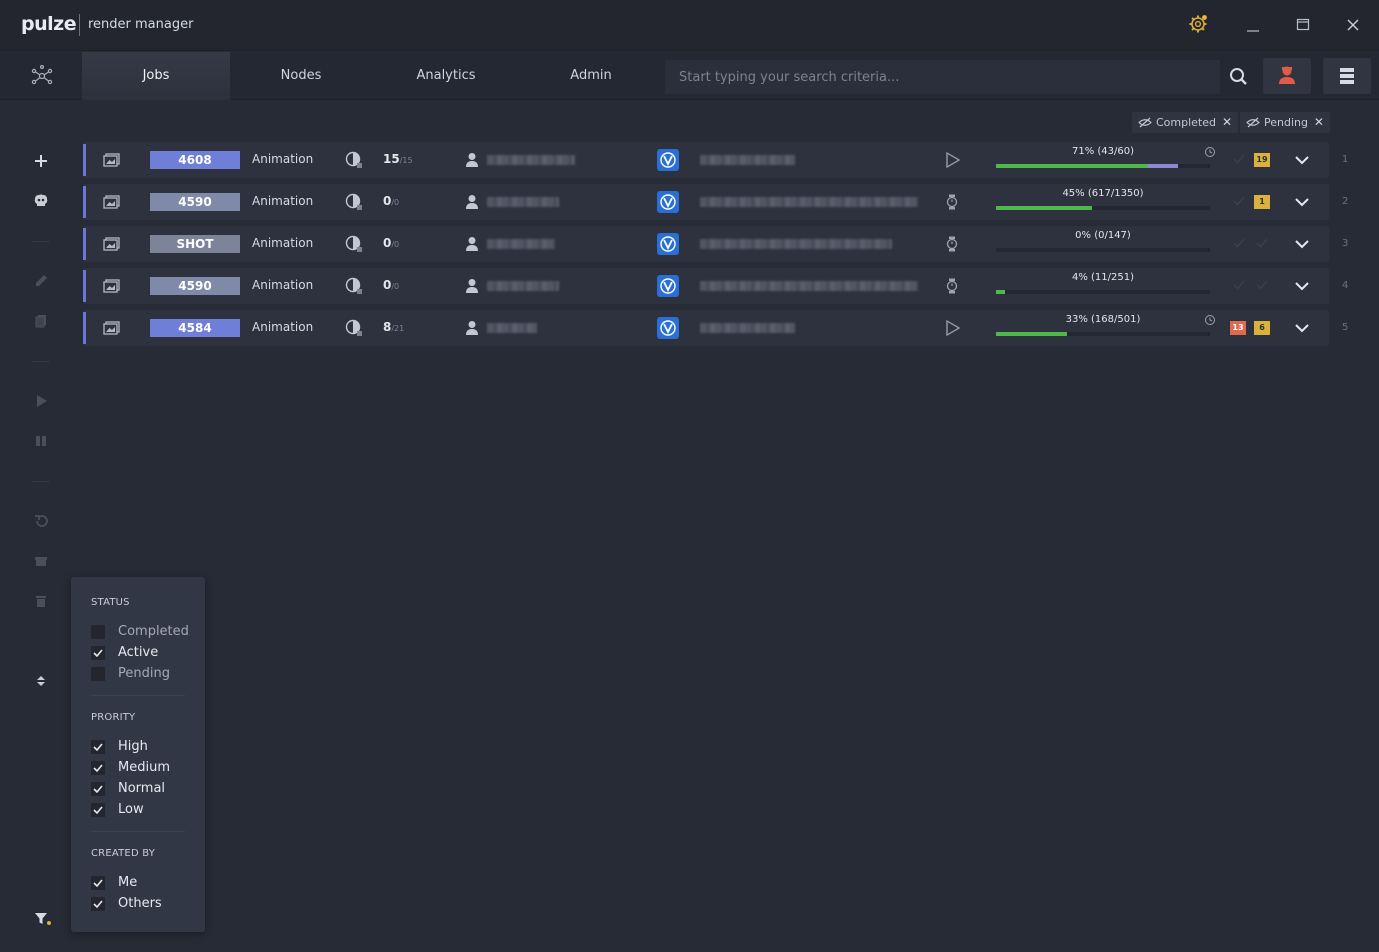 This screenshot has width=1379, height=952. I want to click on progress-bar, so click(1103, 166).